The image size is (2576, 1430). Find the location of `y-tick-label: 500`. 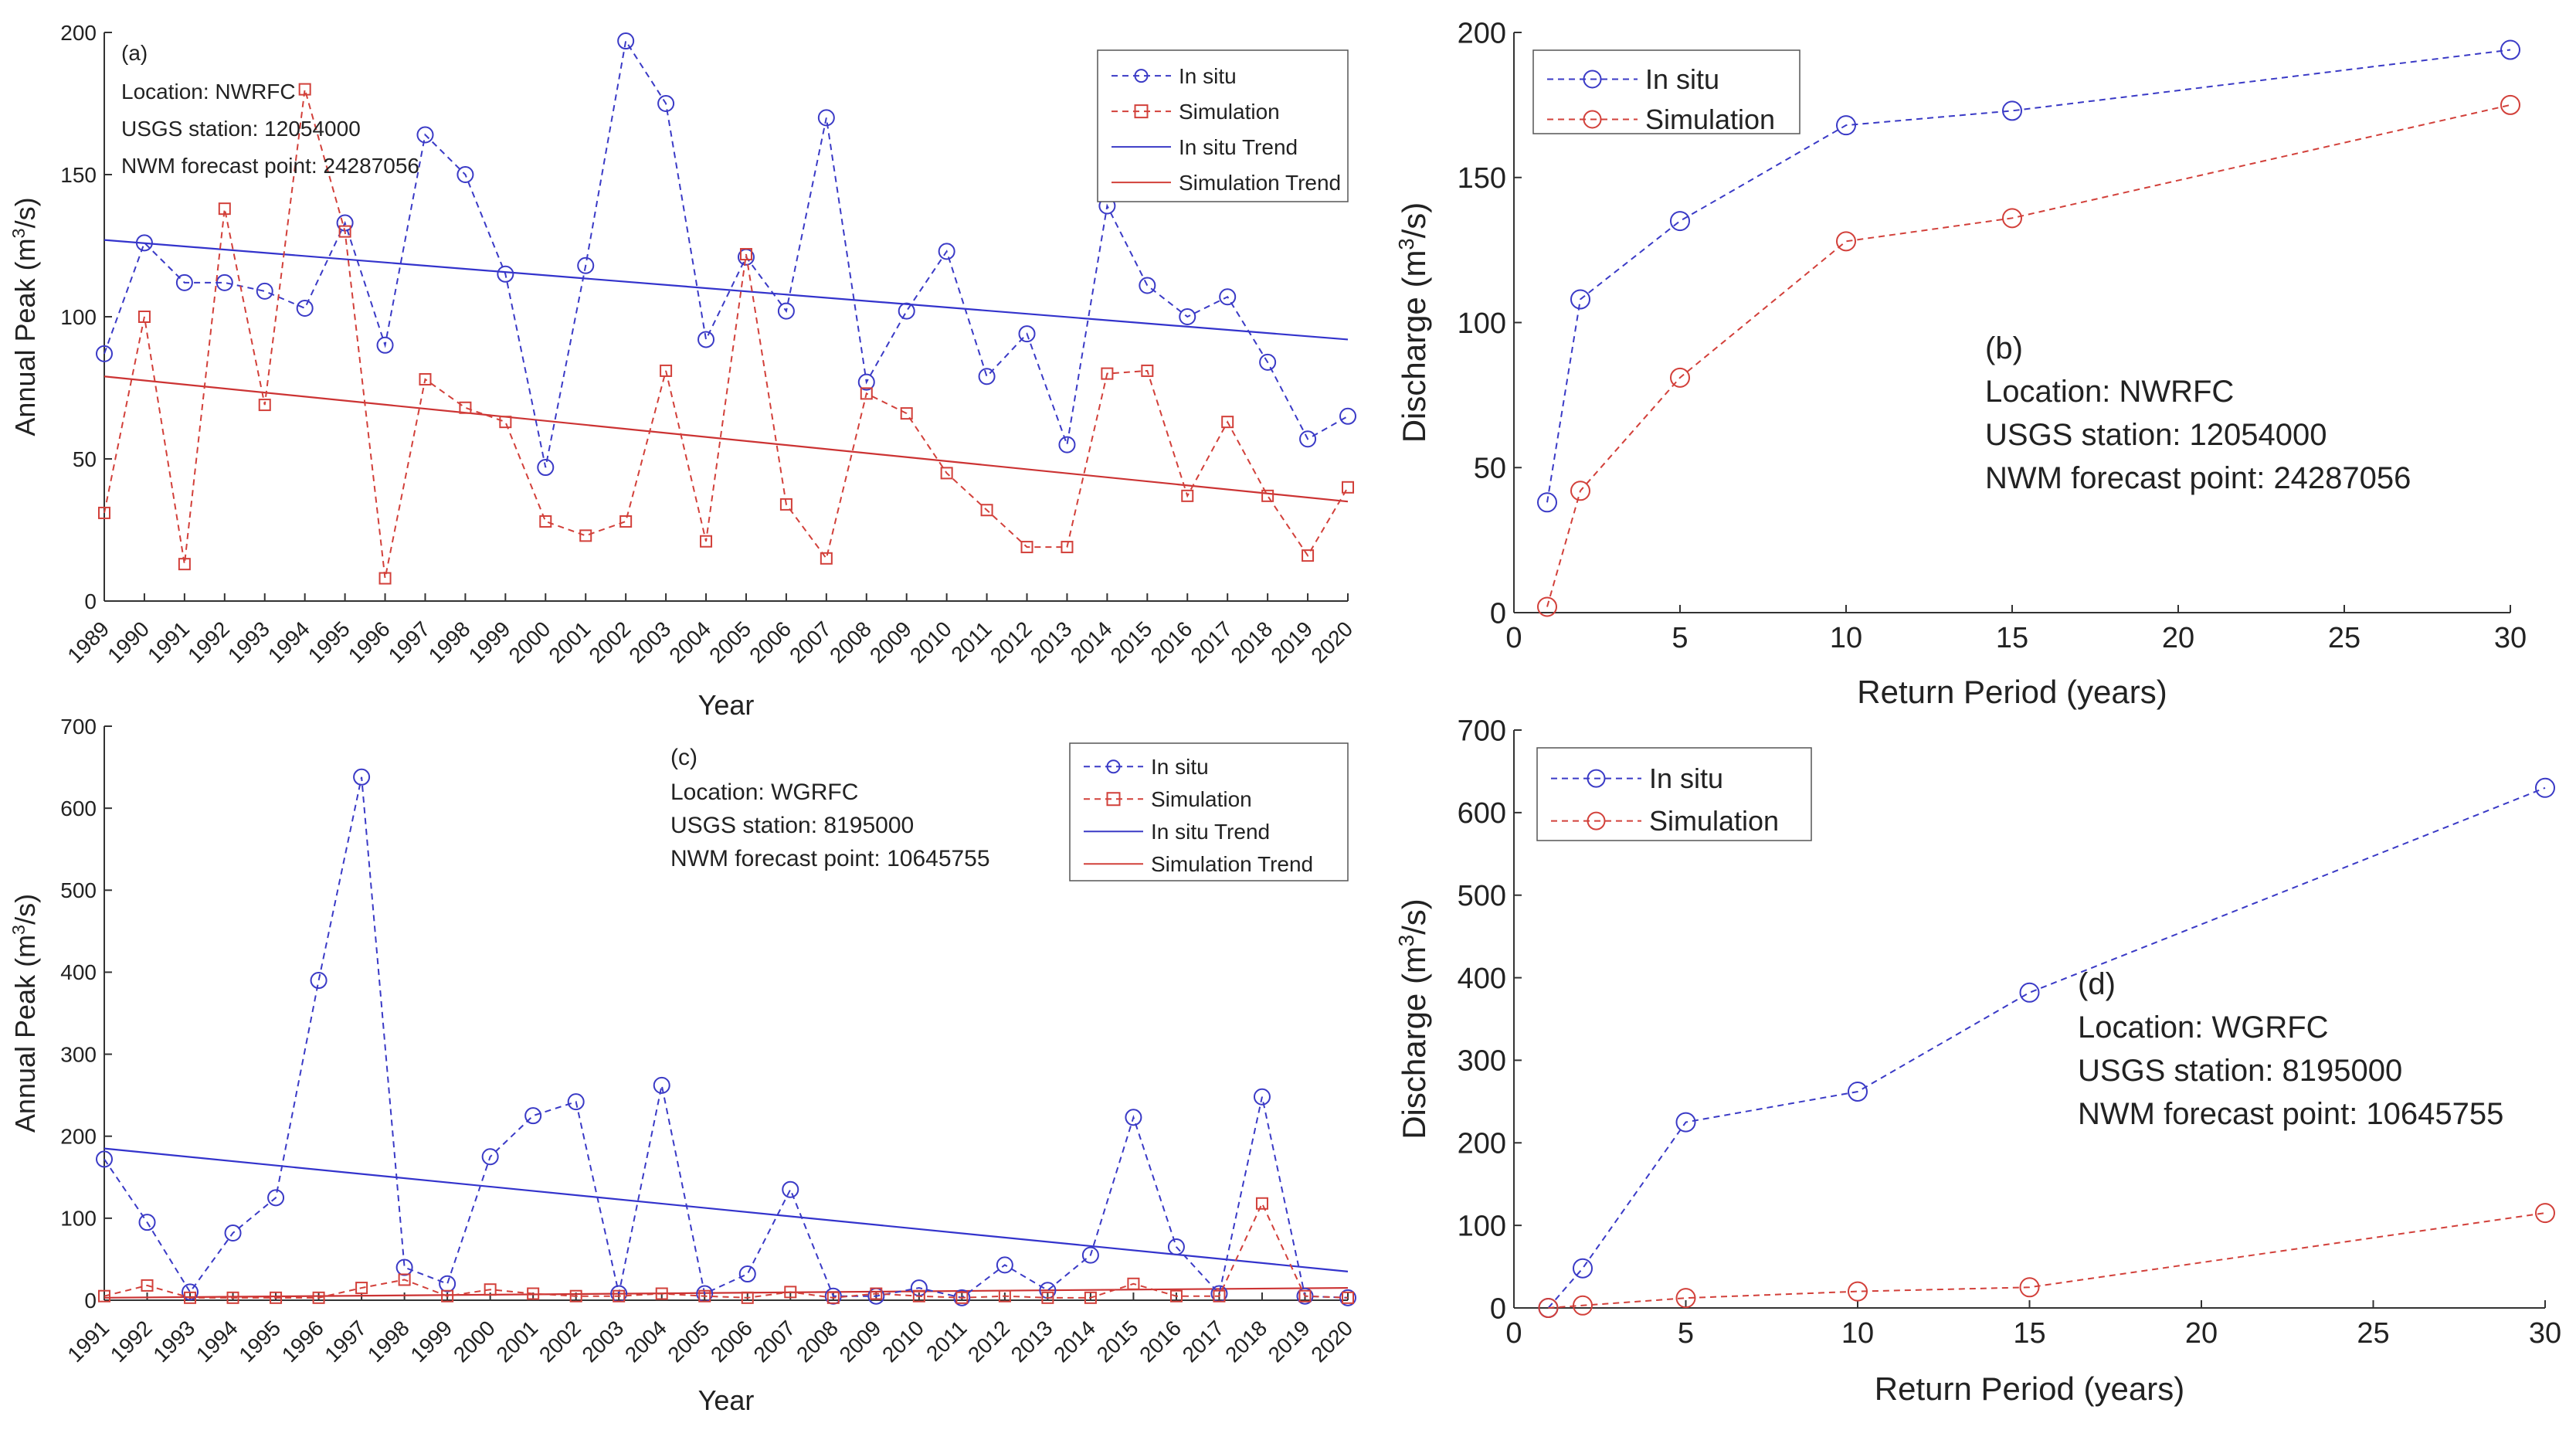

y-tick-label: 500 is located at coordinates (1482, 896).